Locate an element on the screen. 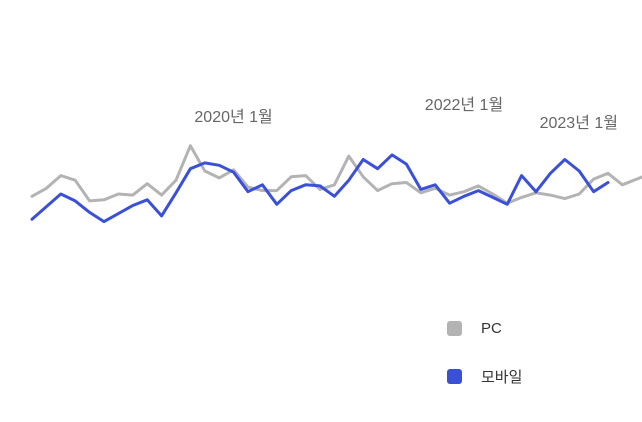  legend-item-mobile: 모바일 is located at coordinates (484, 376).